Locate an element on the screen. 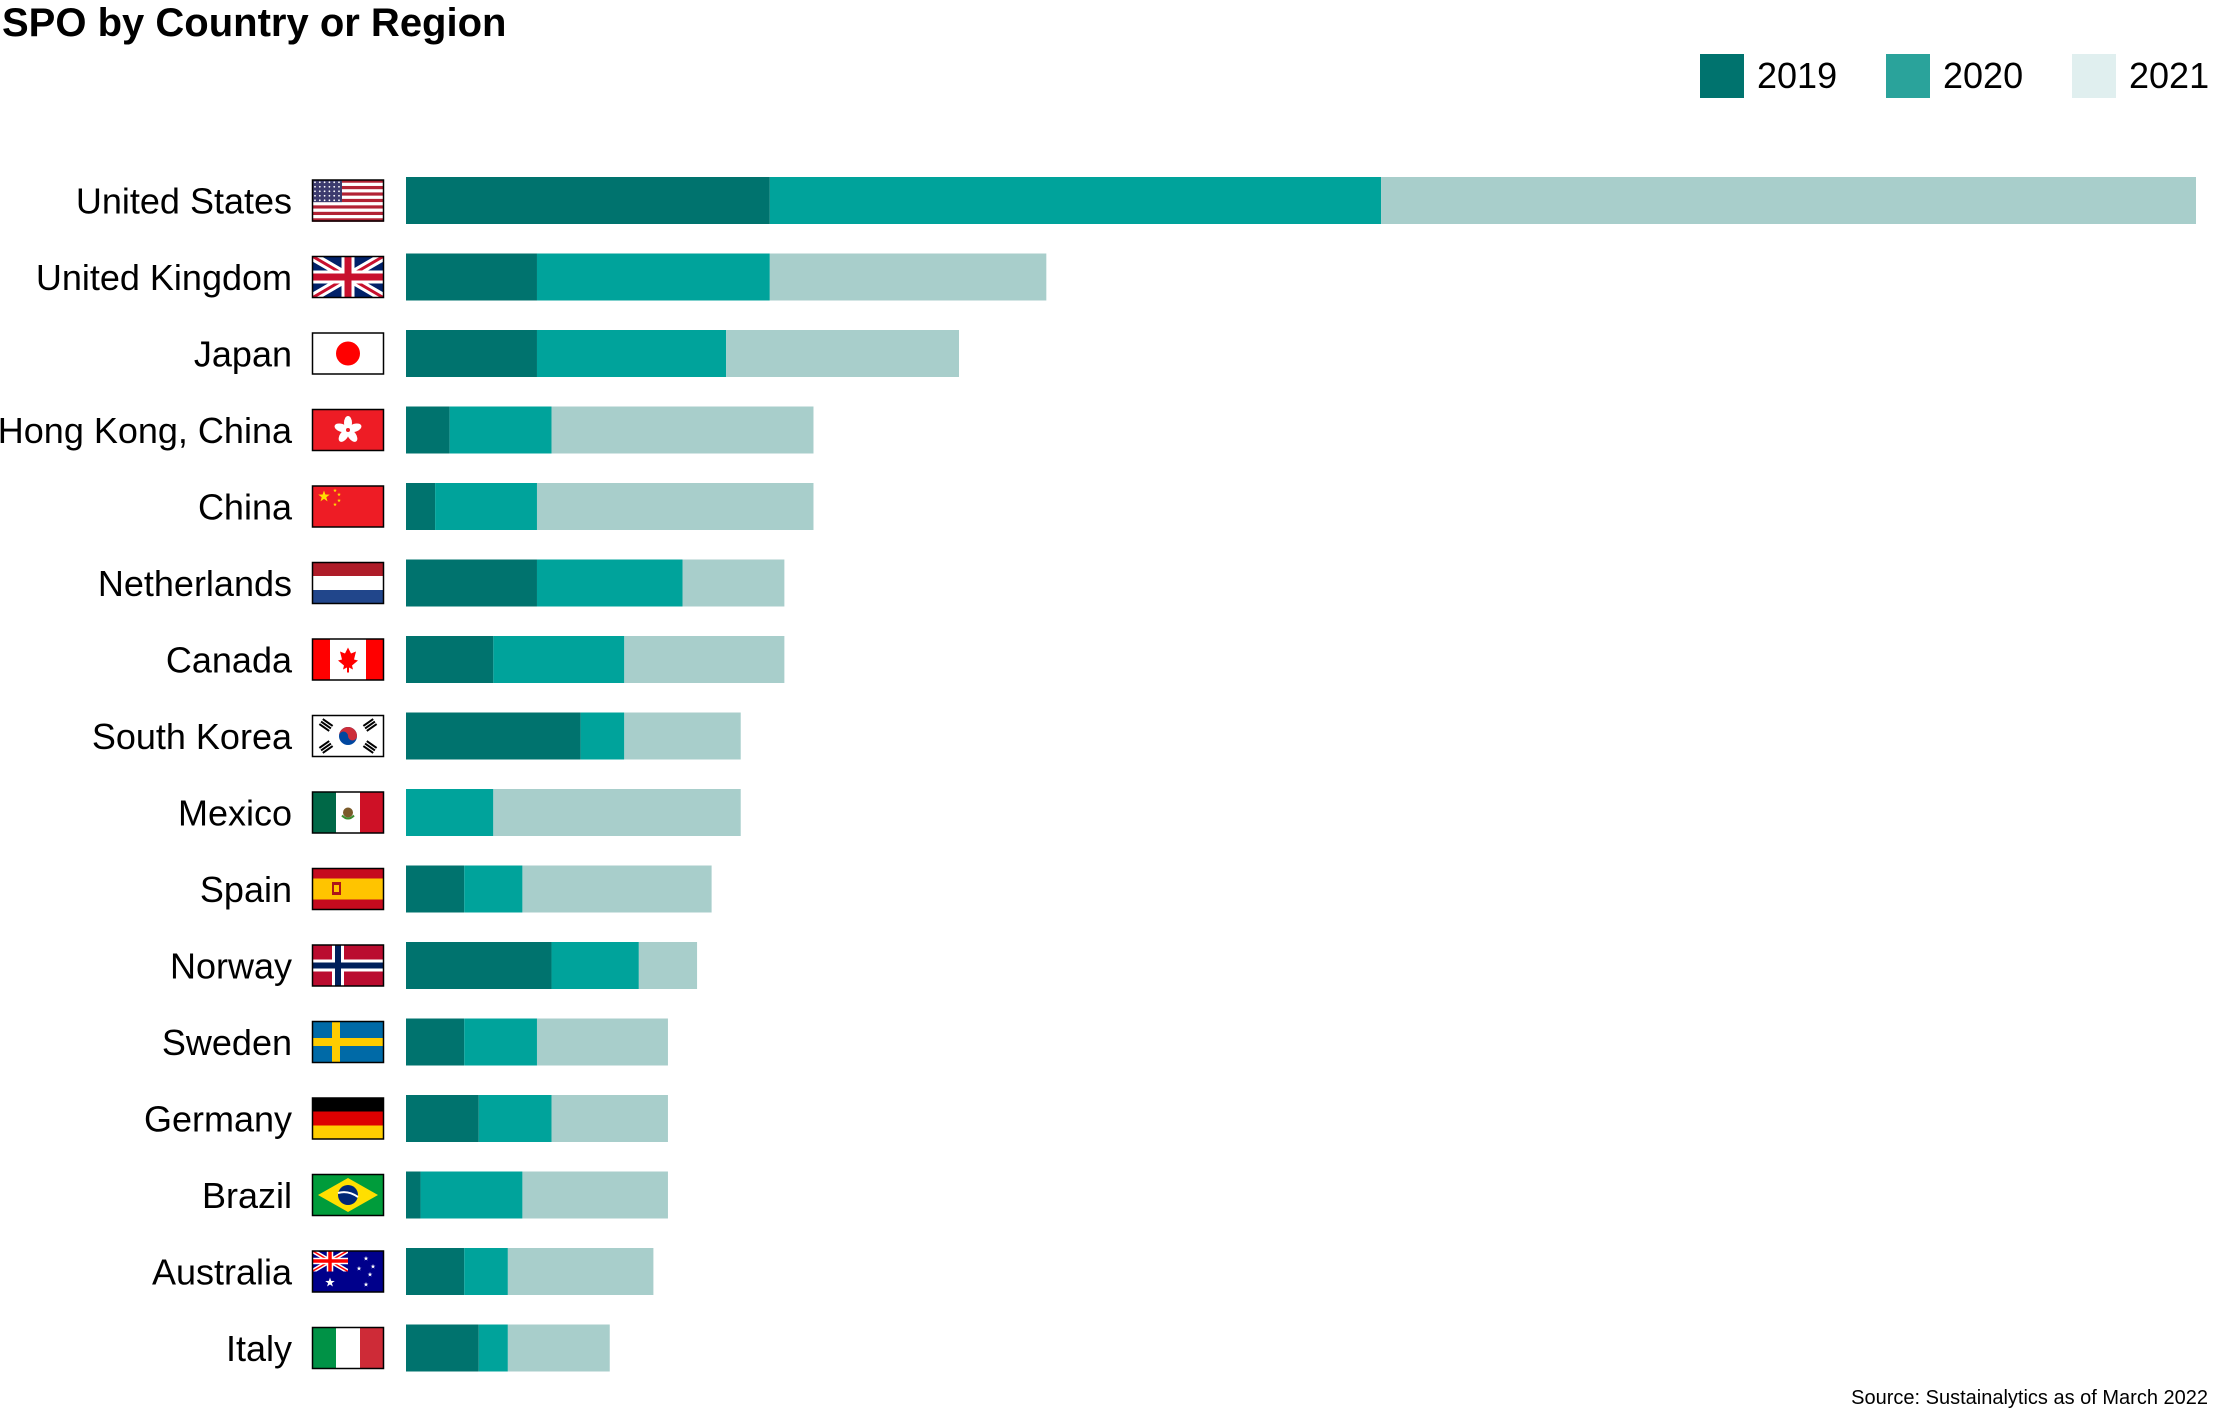 The width and height of the screenshot is (2213, 1409). category-label: Canada is located at coordinates (229, 660).